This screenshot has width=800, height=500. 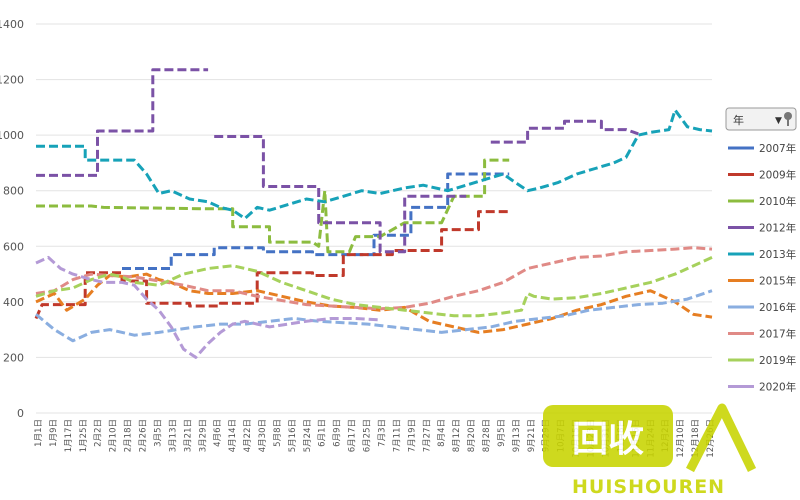 What do you see at coordinates (20, 413) in the screenshot?
I see `y-tick-label: 0` at bounding box center [20, 413].